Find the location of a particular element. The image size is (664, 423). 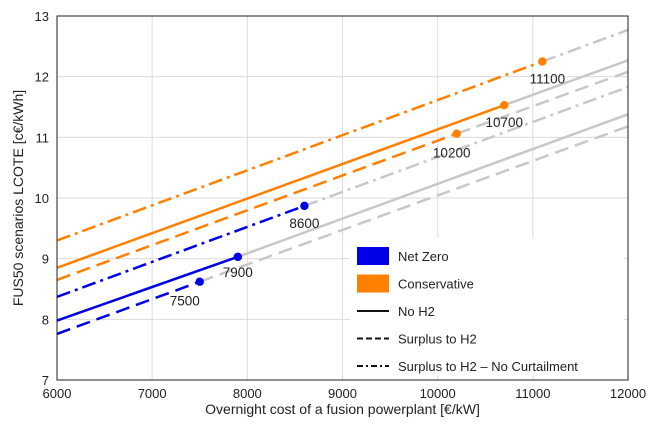

legend-label-conservative: Conservative is located at coordinates (436, 284).